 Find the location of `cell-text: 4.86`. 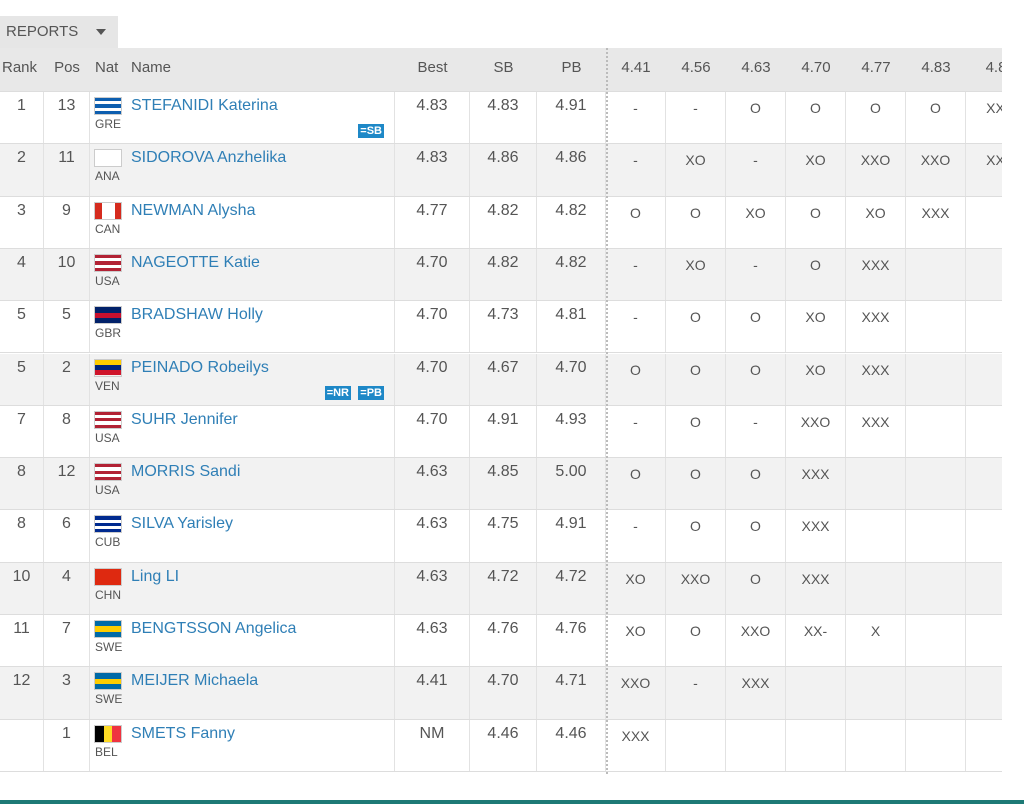

cell-text: 4.86 is located at coordinates (503, 158).